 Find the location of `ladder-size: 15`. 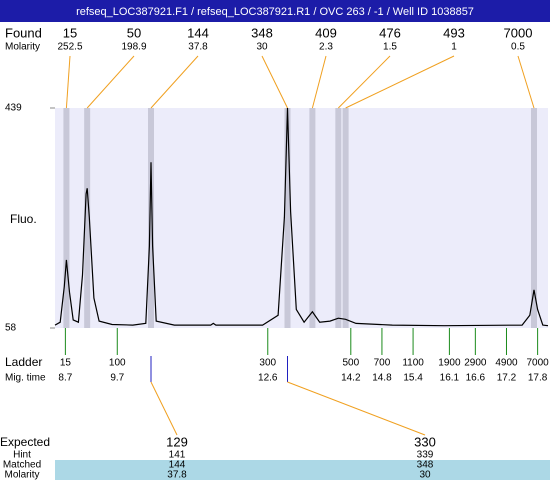

ladder-size: 15 is located at coordinates (66, 363).